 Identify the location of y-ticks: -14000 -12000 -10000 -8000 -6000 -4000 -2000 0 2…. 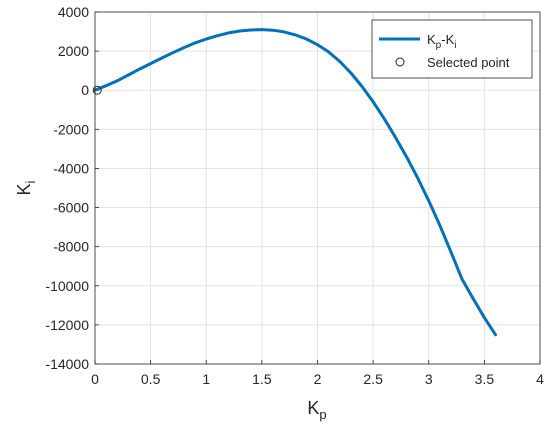
(72, 188).